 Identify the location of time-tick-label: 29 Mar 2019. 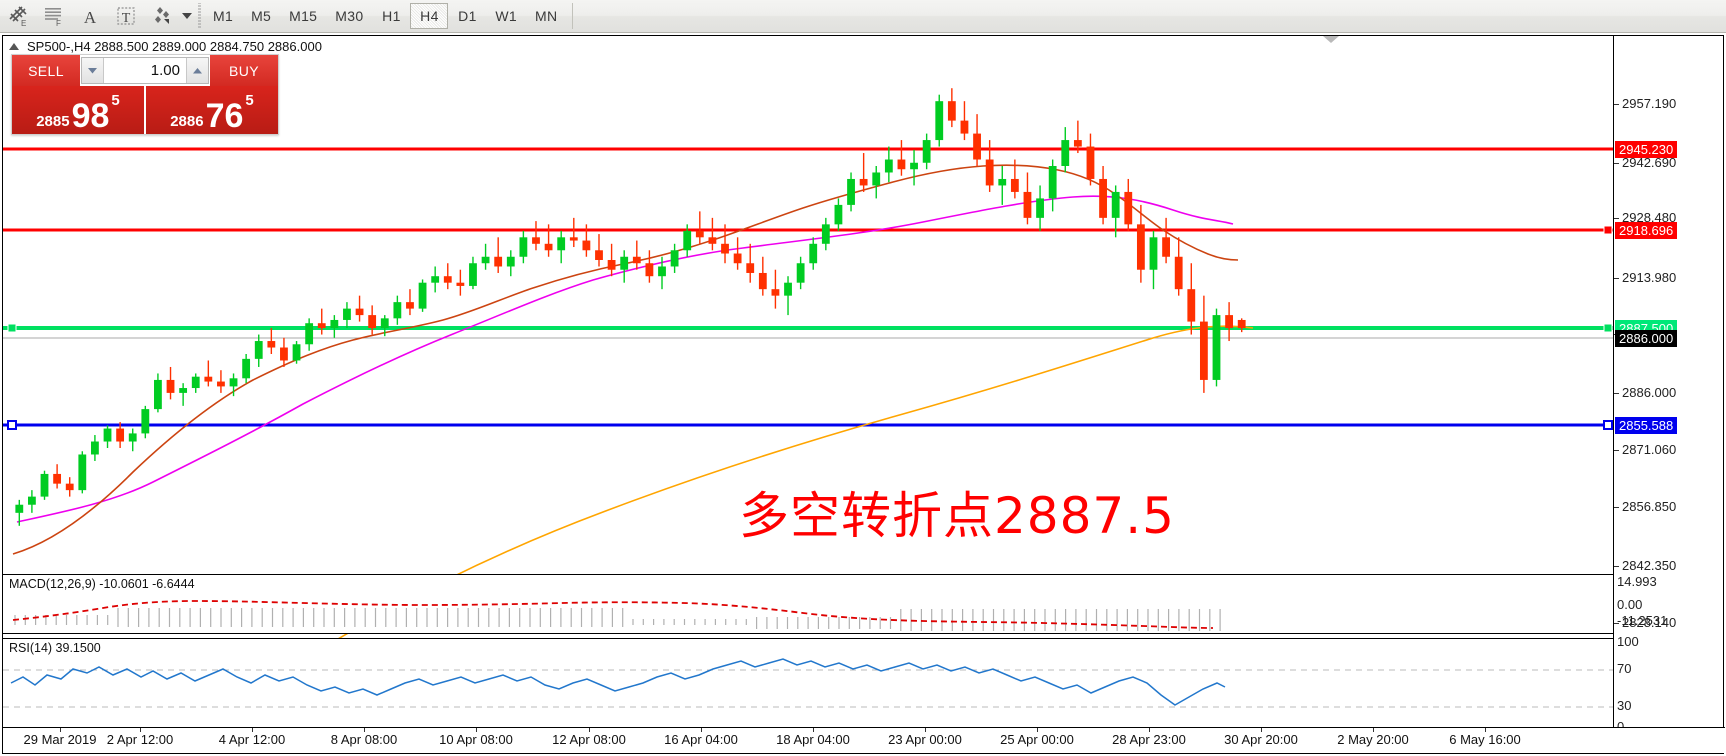
(60, 739).